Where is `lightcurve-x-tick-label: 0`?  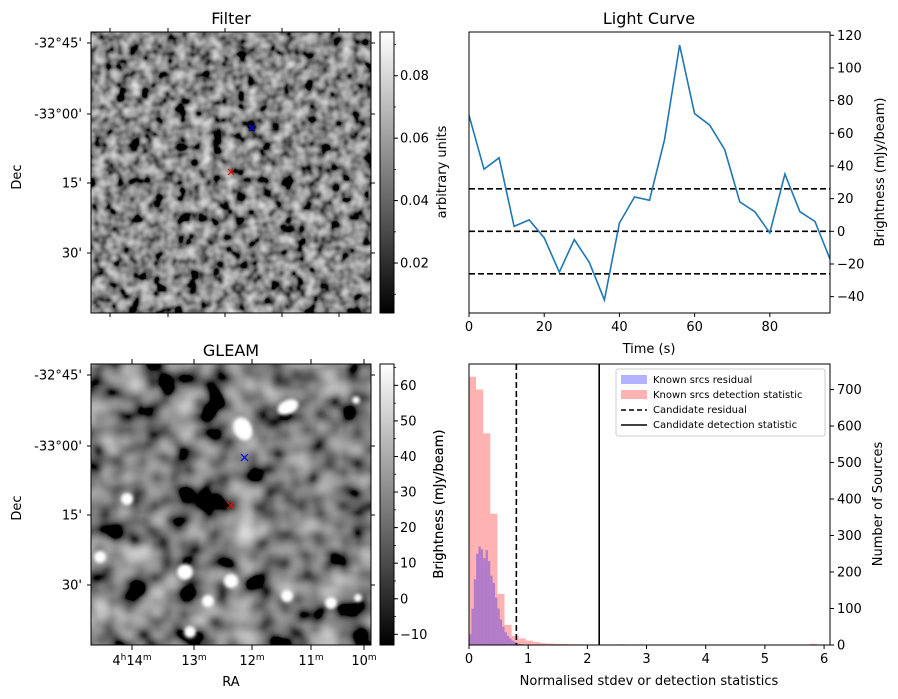 lightcurve-x-tick-label: 0 is located at coordinates (469, 327).